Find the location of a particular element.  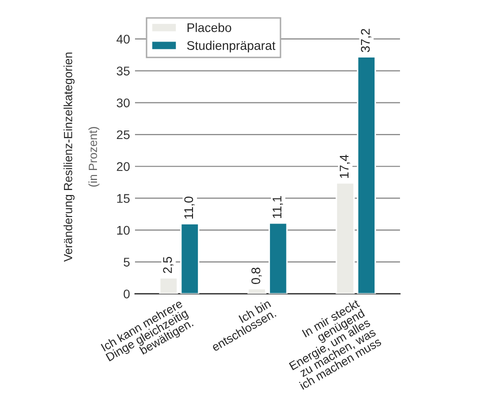

y-tick-label: 30 is located at coordinates (123, 103).